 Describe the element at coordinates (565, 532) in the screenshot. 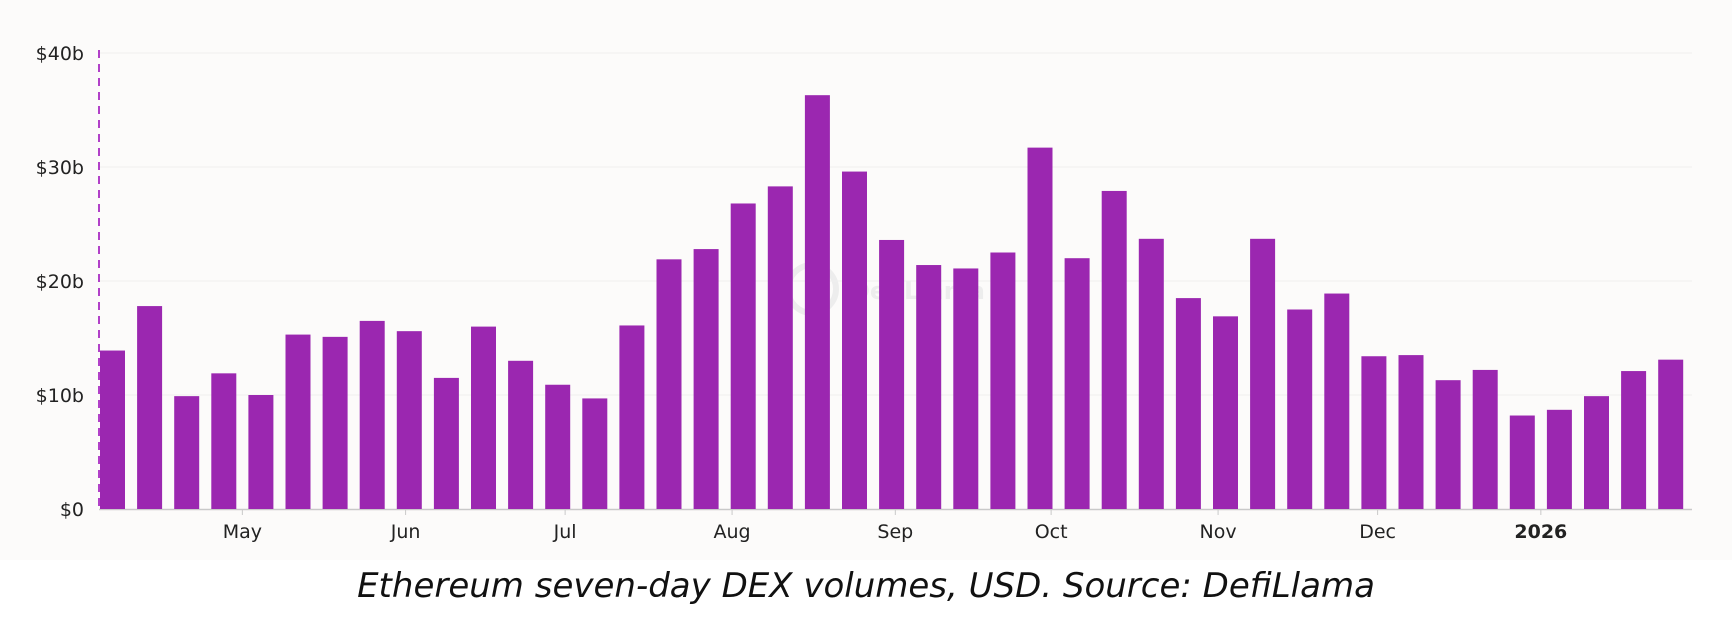

I see `x-tick-label: Jul` at that location.